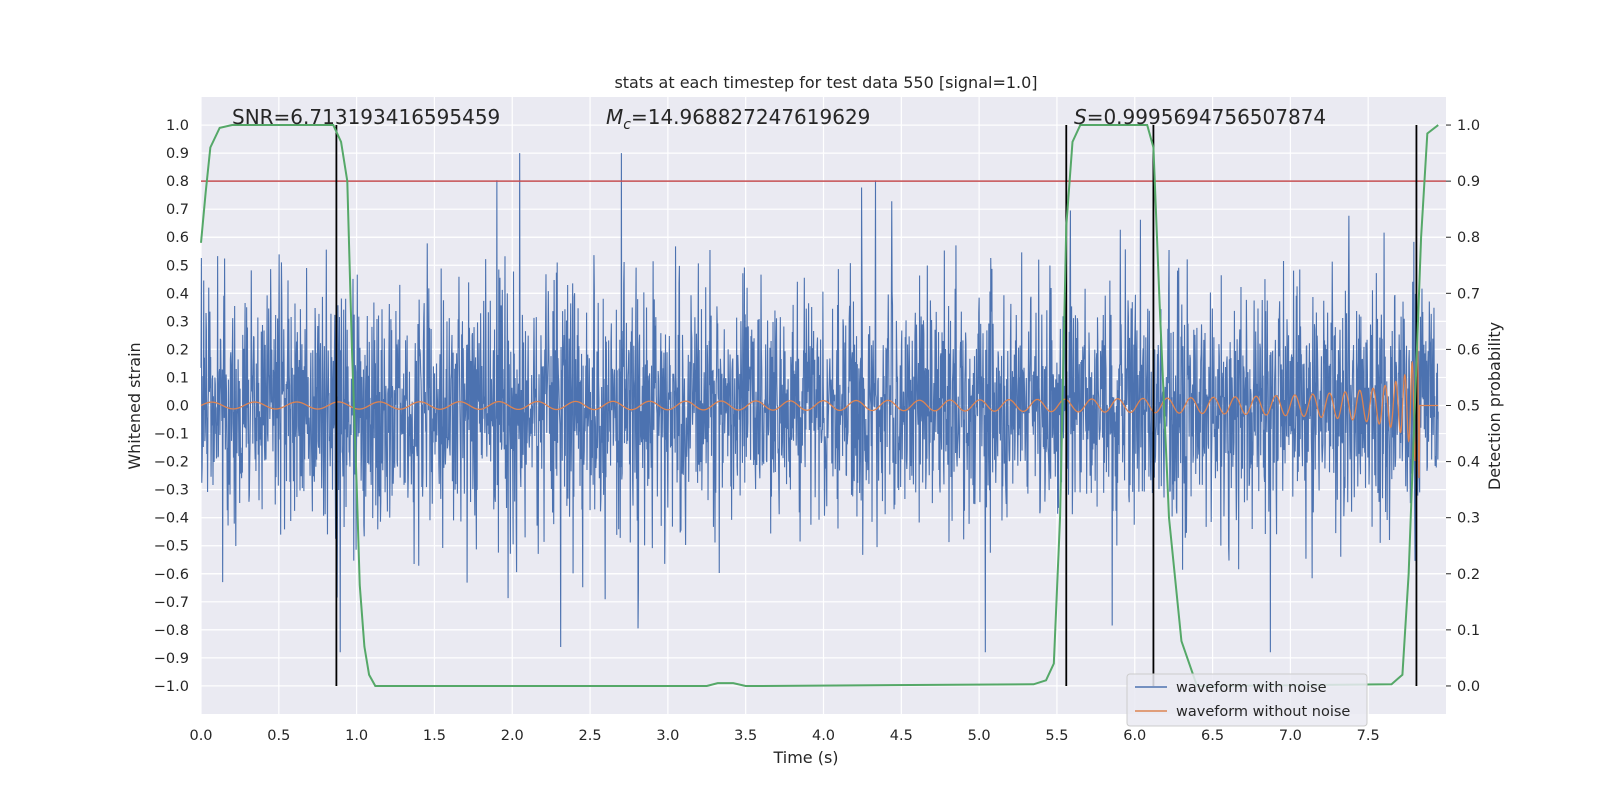 The image size is (1600, 800). Describe the element at coordinates (1468, 631) in the screenshot. I see `y-right-tick-label: 0.1` at that location.